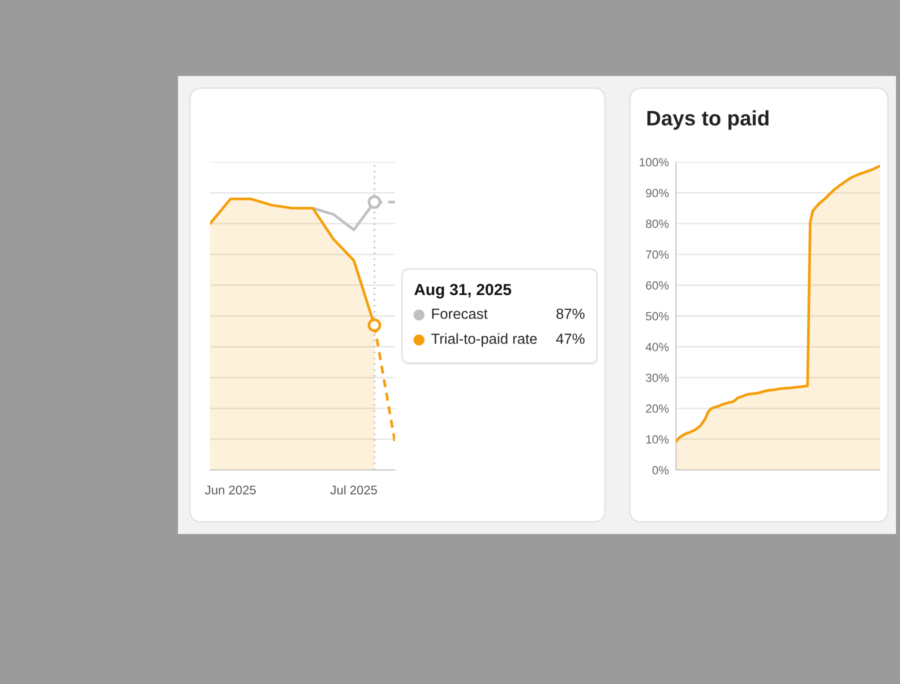 This screenshot has width=900, height=684. What do you see at coordinates (570, 313) in the screenshot?
I see `text: 87%` at bounding box center [570, 313].